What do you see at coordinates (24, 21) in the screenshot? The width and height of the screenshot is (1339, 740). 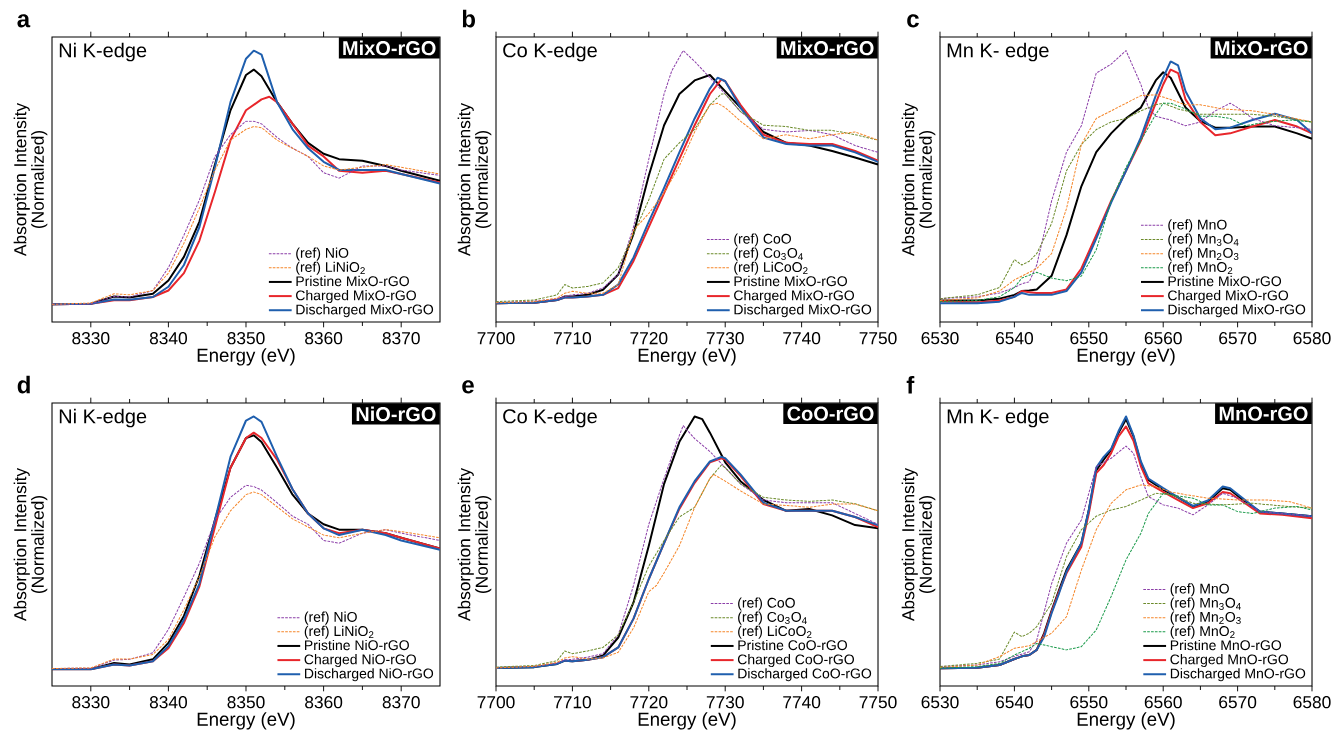 I see `chart-title: a` at bounding box center [24, 21].